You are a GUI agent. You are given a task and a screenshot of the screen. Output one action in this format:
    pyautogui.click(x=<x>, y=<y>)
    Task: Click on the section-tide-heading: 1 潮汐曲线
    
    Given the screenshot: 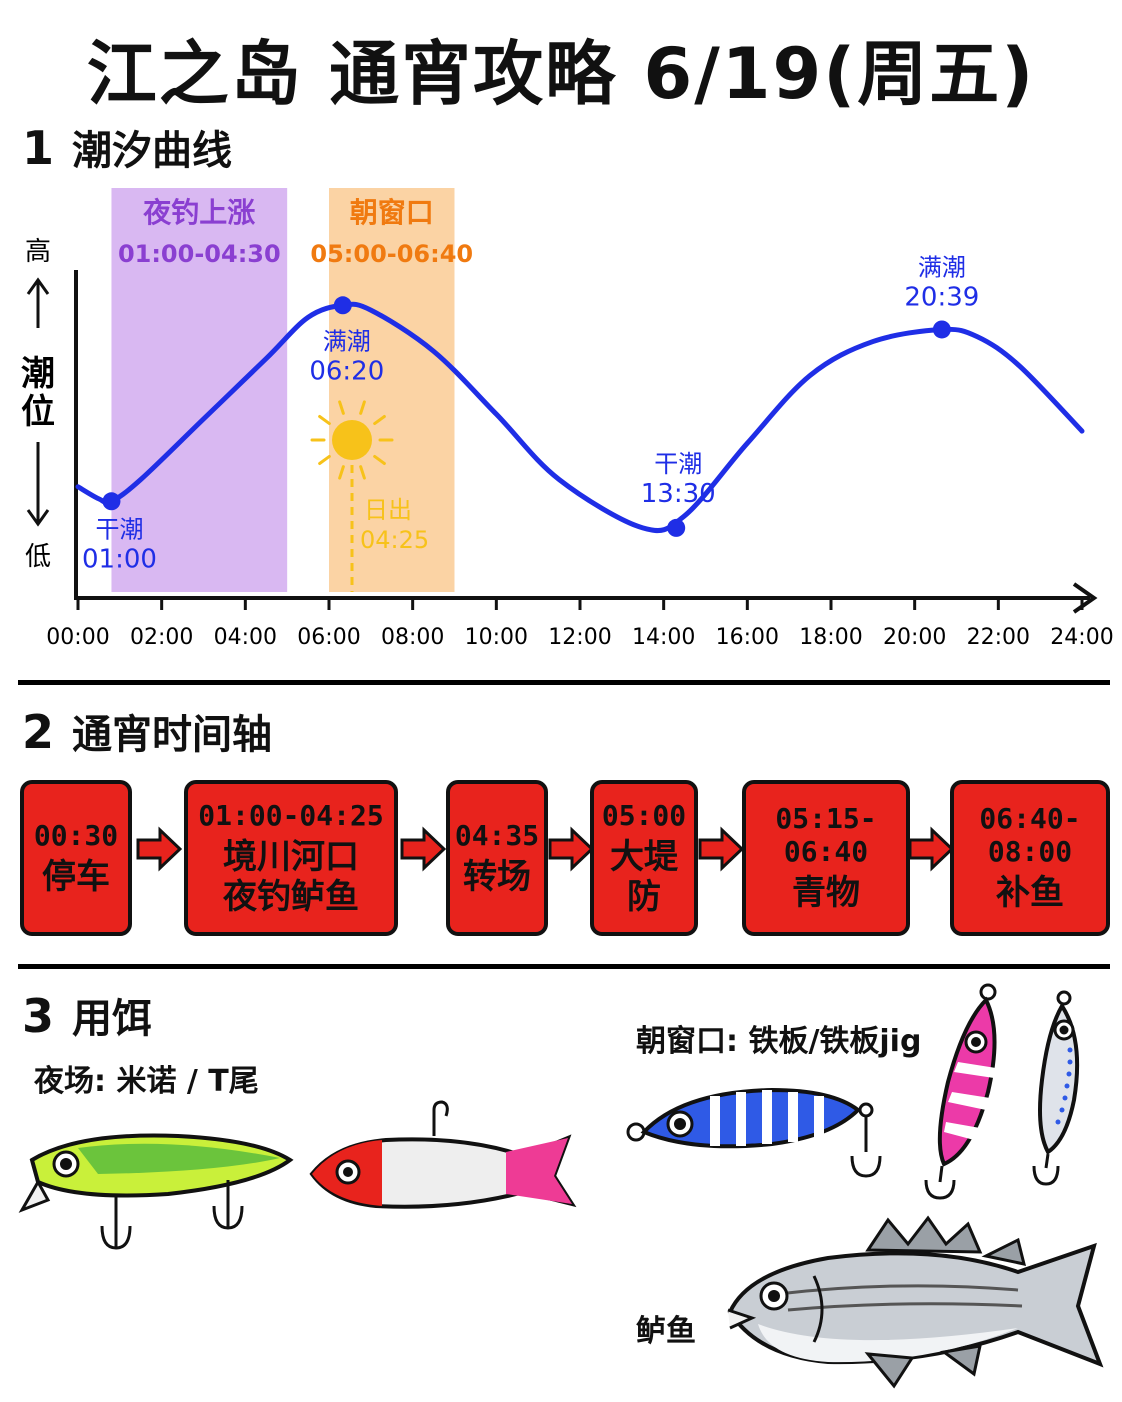 What is the action you would take?
    pyautogui.click(x=127, y=147)
    